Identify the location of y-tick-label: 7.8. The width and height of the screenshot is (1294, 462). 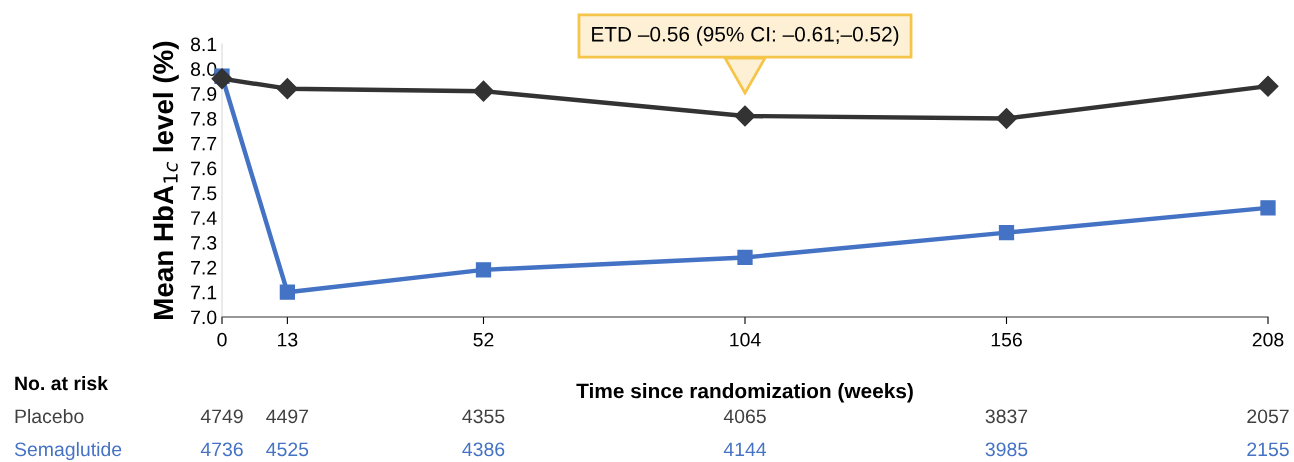
(204, 118).